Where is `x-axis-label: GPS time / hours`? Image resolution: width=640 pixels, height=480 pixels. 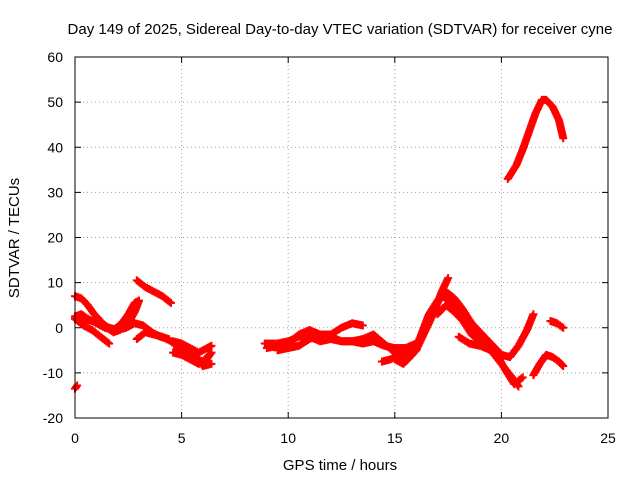
x-axis-label: GPS time / hours is located at coordinates (340, 465).